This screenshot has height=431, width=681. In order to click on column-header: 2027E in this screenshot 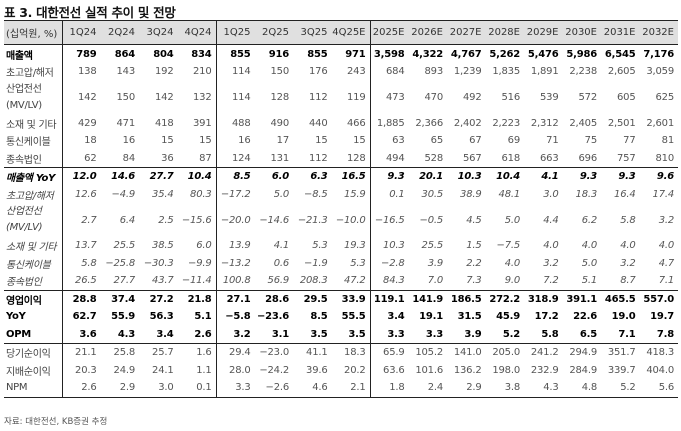, I will do `click(466, 32)`.